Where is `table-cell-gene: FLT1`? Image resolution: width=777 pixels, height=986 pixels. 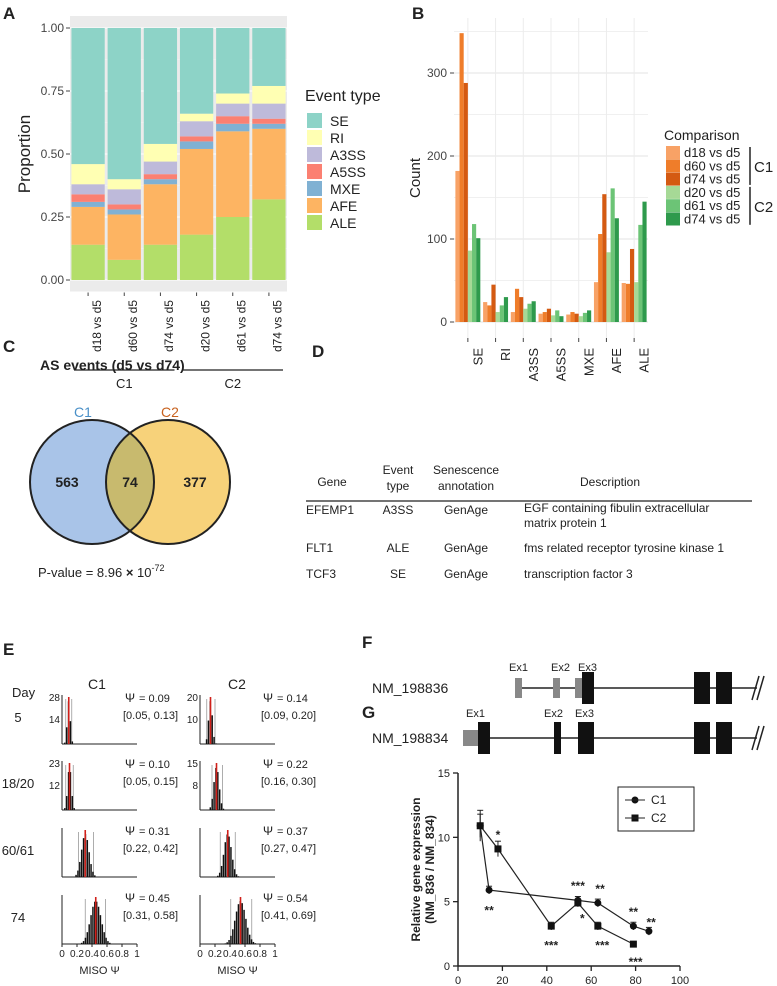
table-cell-gene: FLT1 is located at coordinates (319, 548).